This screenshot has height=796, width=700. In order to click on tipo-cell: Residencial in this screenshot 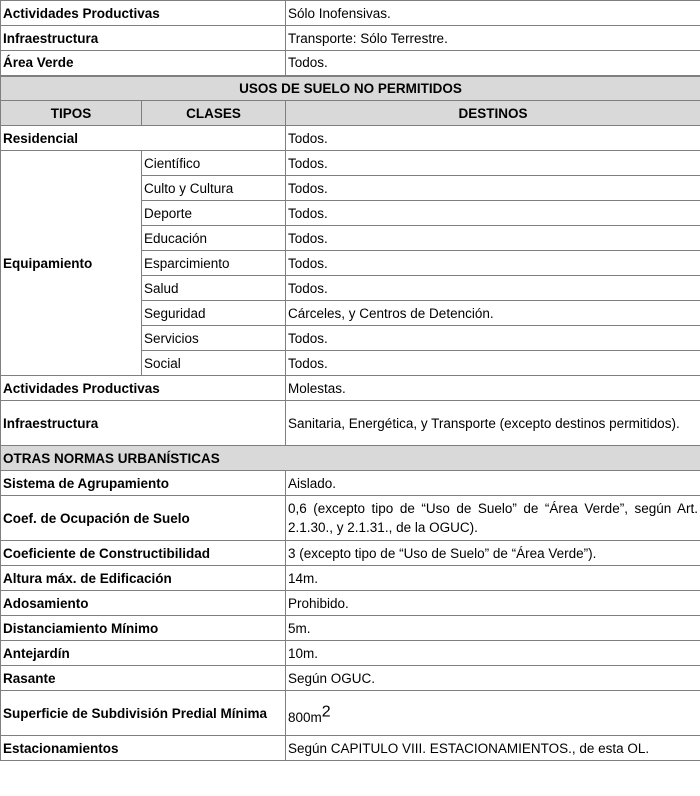, I will do `click(143, 138)`.